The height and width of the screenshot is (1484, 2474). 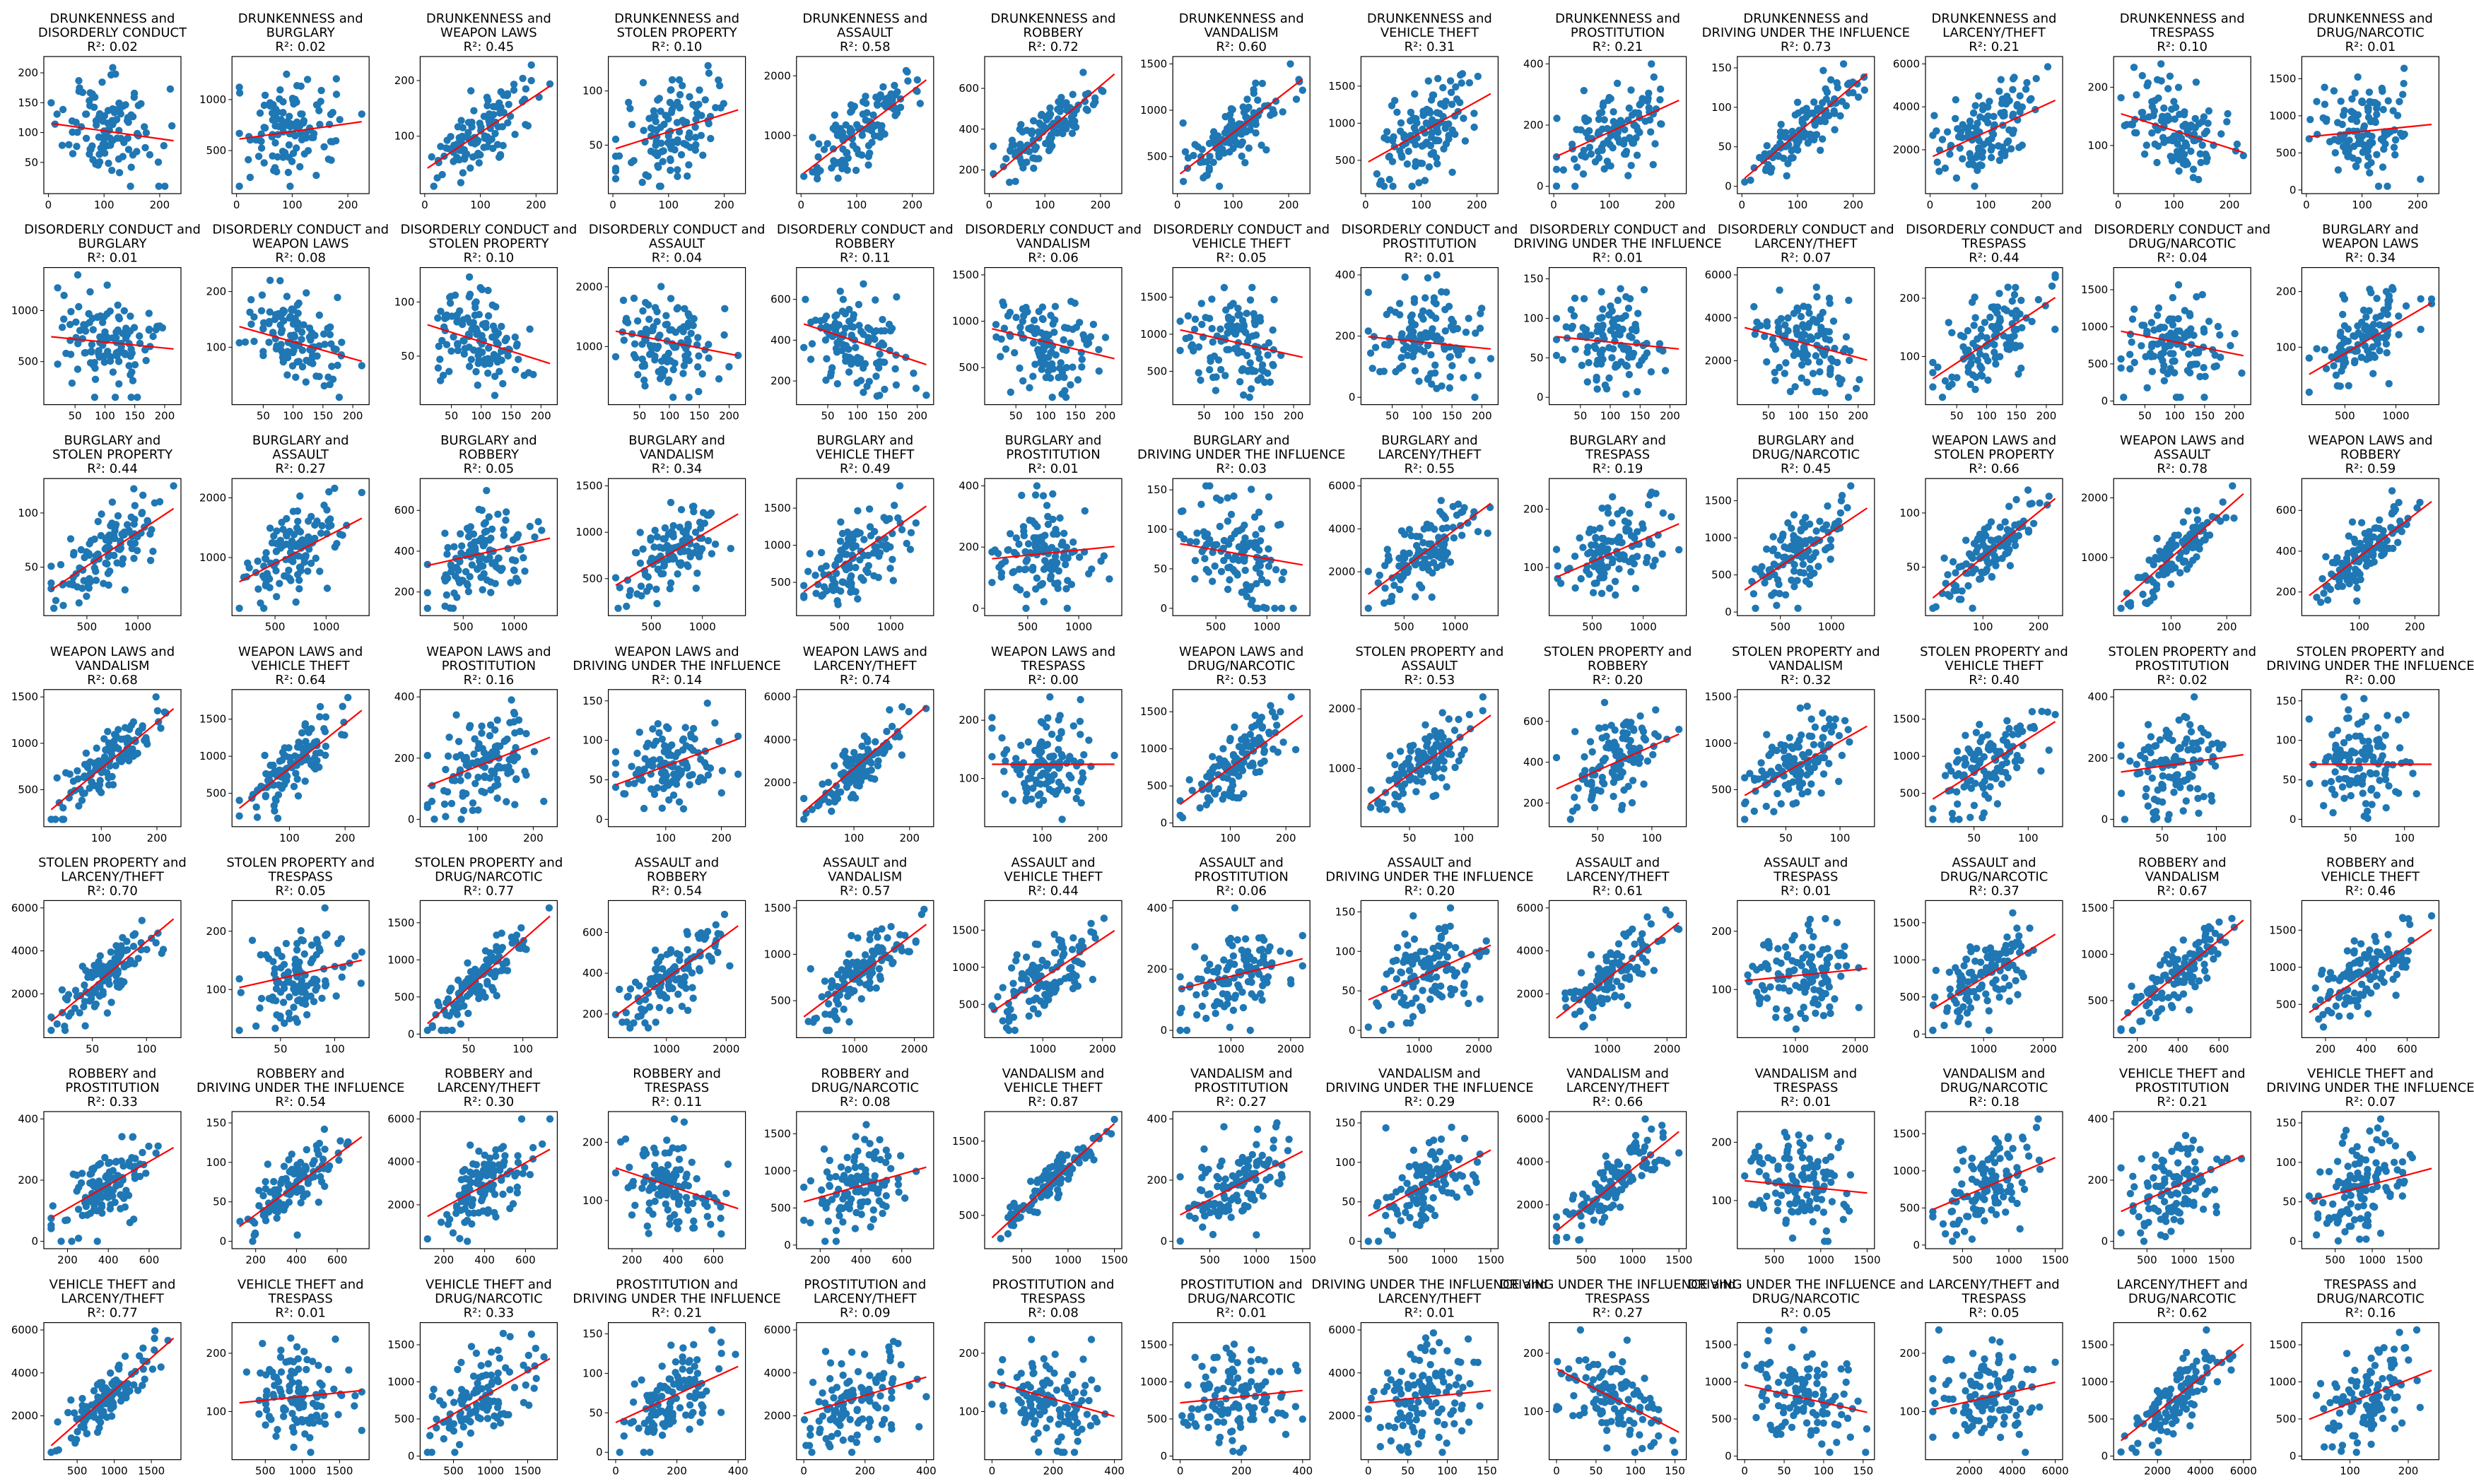 What do you see at coordinates (28, 132) in the screenshot?
I see `y-tick-label: 100` at bounding box center [28, 132].